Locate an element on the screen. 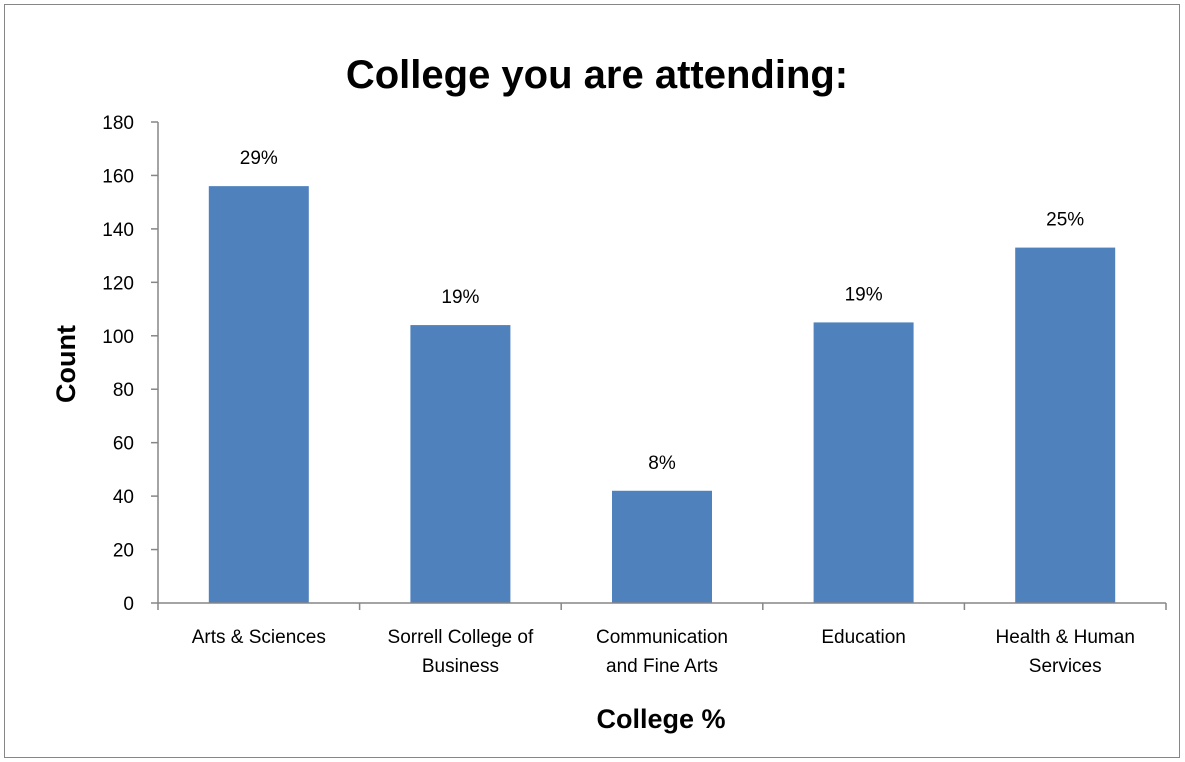 The image size is (1185, 762). x-category-label: Health & Human is located at coordinates (1064, 637).